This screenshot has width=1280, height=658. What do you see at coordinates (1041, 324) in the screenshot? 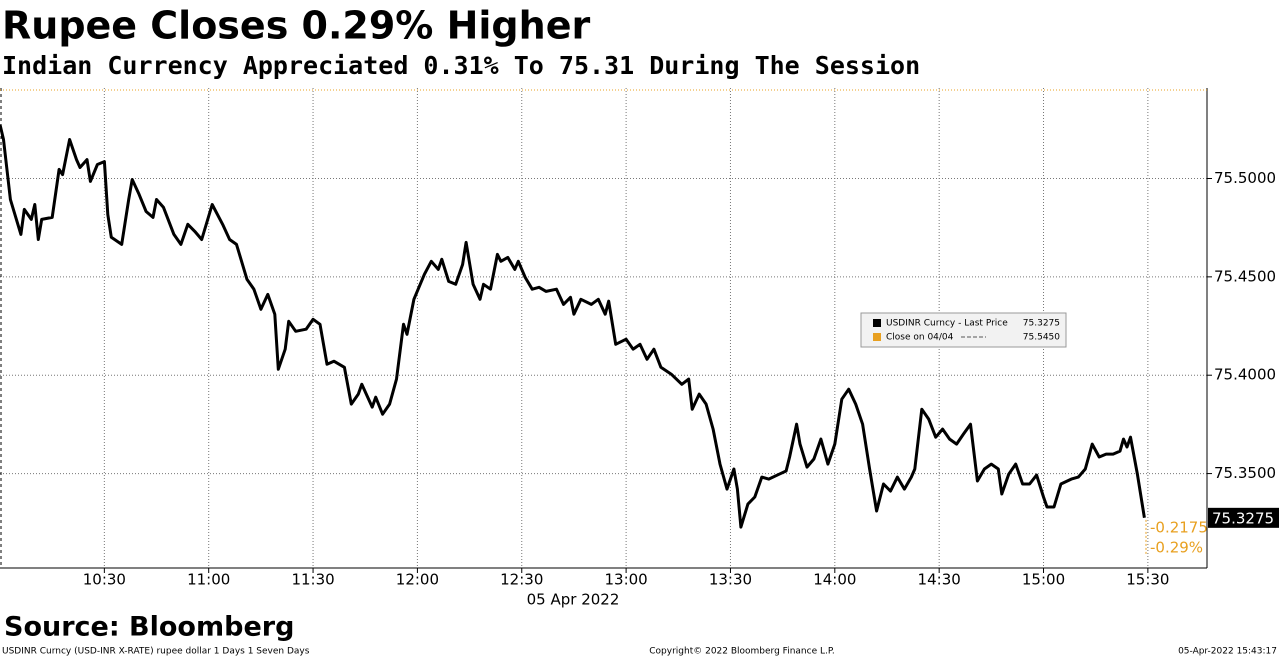
I see `legend-value: 75.3275` at bounding box center [1041, 324].